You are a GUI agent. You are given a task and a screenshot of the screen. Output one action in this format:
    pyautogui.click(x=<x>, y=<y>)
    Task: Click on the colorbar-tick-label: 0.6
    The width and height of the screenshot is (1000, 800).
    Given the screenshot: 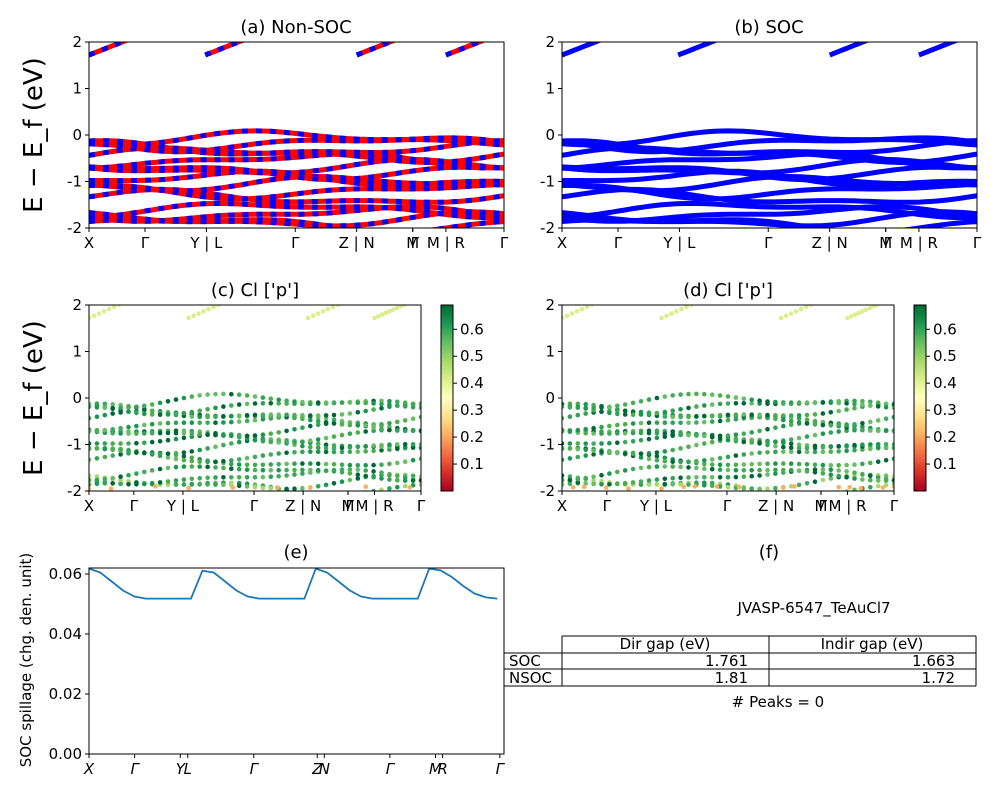 What is the action you would take?
    pyautogui.click(x=945, y=329)
    